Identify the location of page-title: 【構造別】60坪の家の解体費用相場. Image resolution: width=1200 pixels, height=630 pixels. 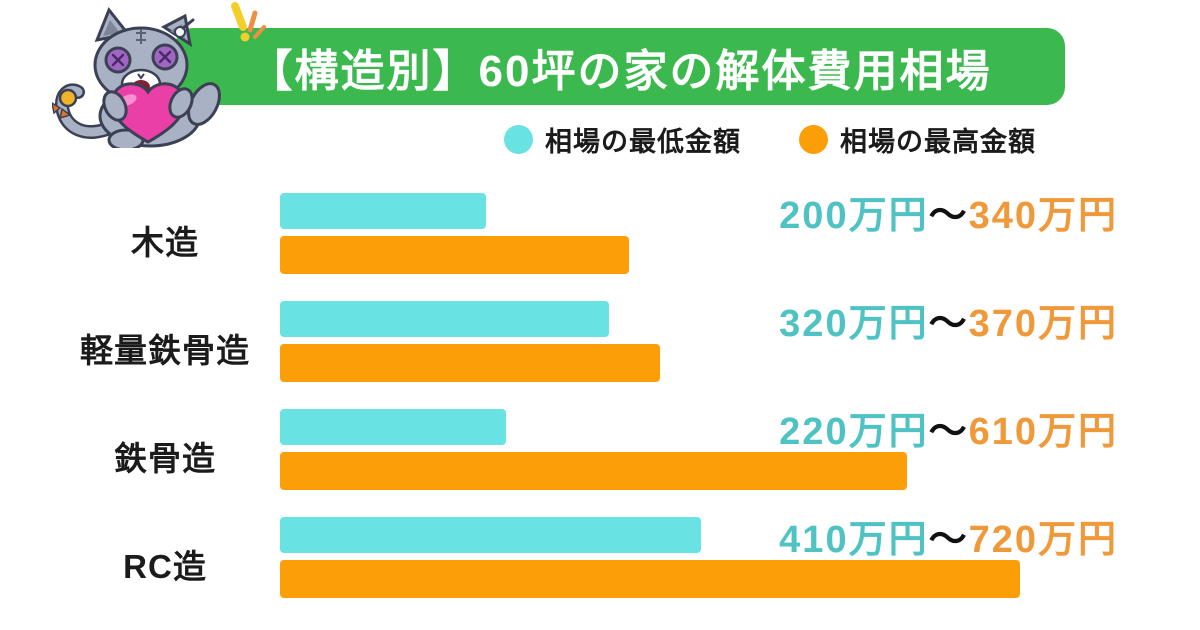
(620, 71).